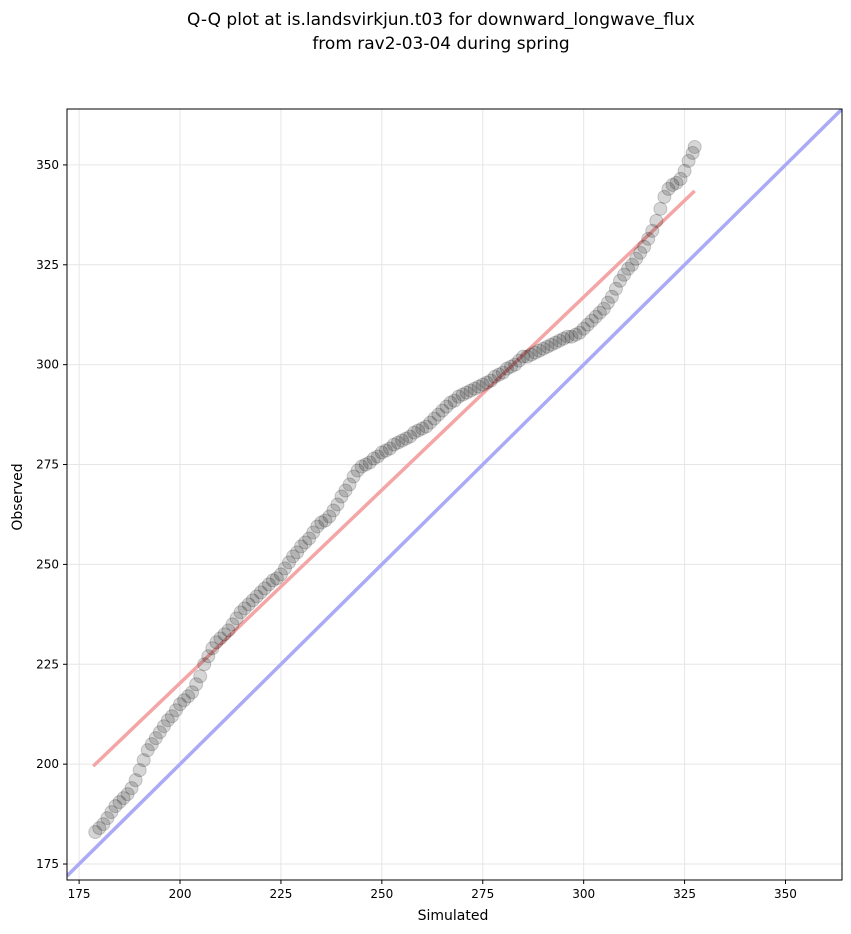 This screenshot has width=851, height=934. What do you see at coordinates (381, 894) in the screenshot?
I see `x-tick-label: 250` at bounding box center [381, 894].